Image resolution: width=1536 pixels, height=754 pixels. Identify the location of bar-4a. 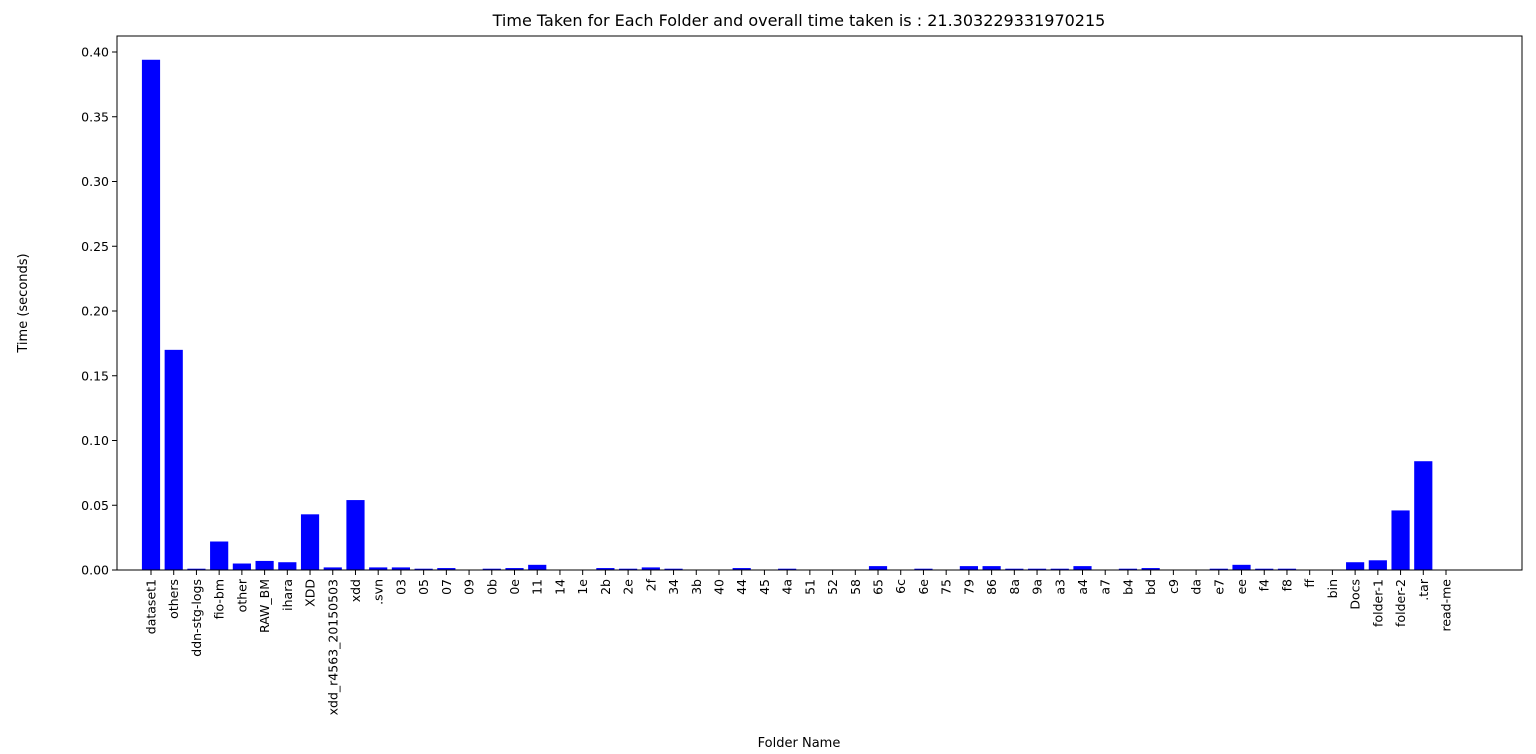
(787, 569).